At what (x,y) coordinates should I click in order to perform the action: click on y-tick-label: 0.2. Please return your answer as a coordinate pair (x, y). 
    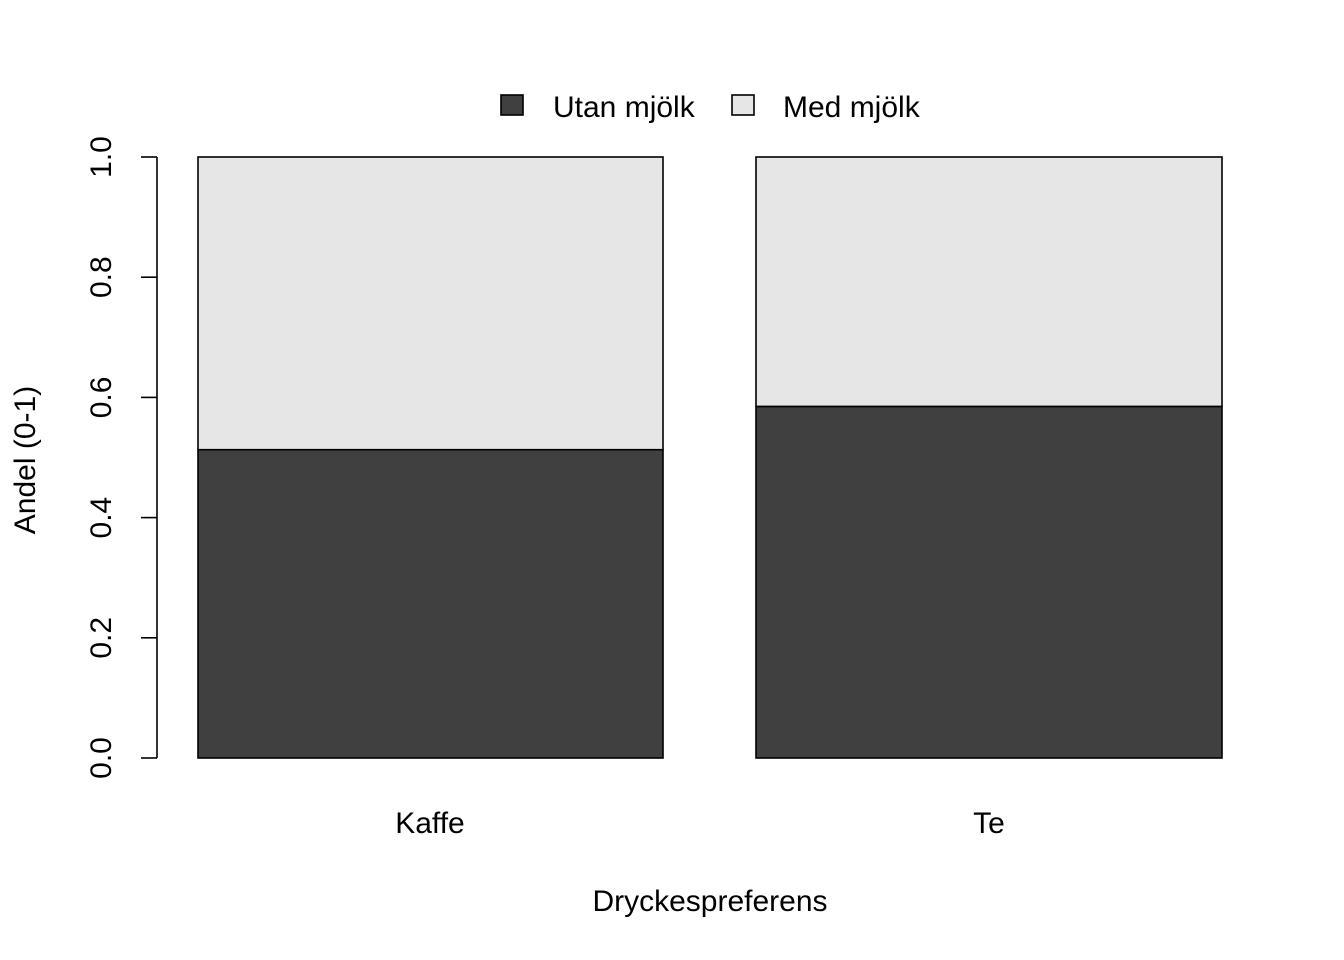
    Looking at the image, I should click on (101, 638).